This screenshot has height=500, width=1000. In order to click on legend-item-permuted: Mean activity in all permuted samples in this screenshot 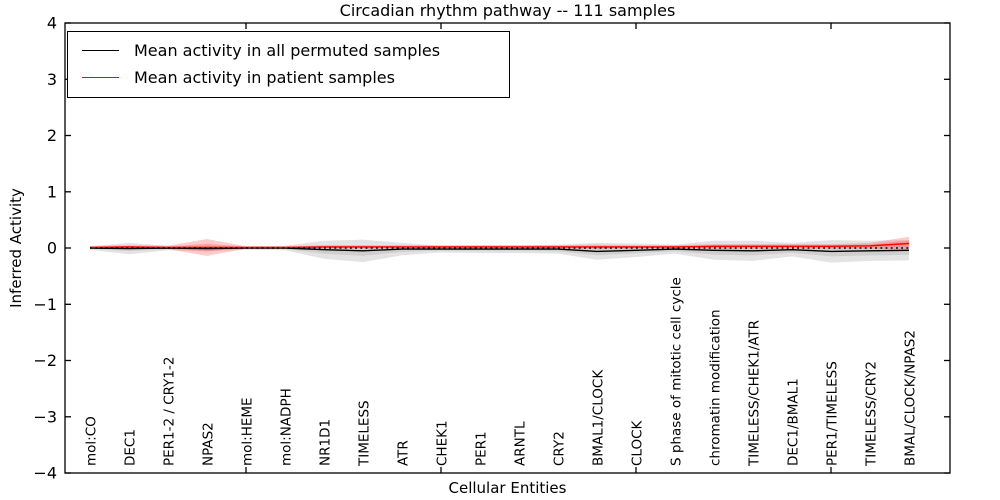, I will do `click(288, 50)`.